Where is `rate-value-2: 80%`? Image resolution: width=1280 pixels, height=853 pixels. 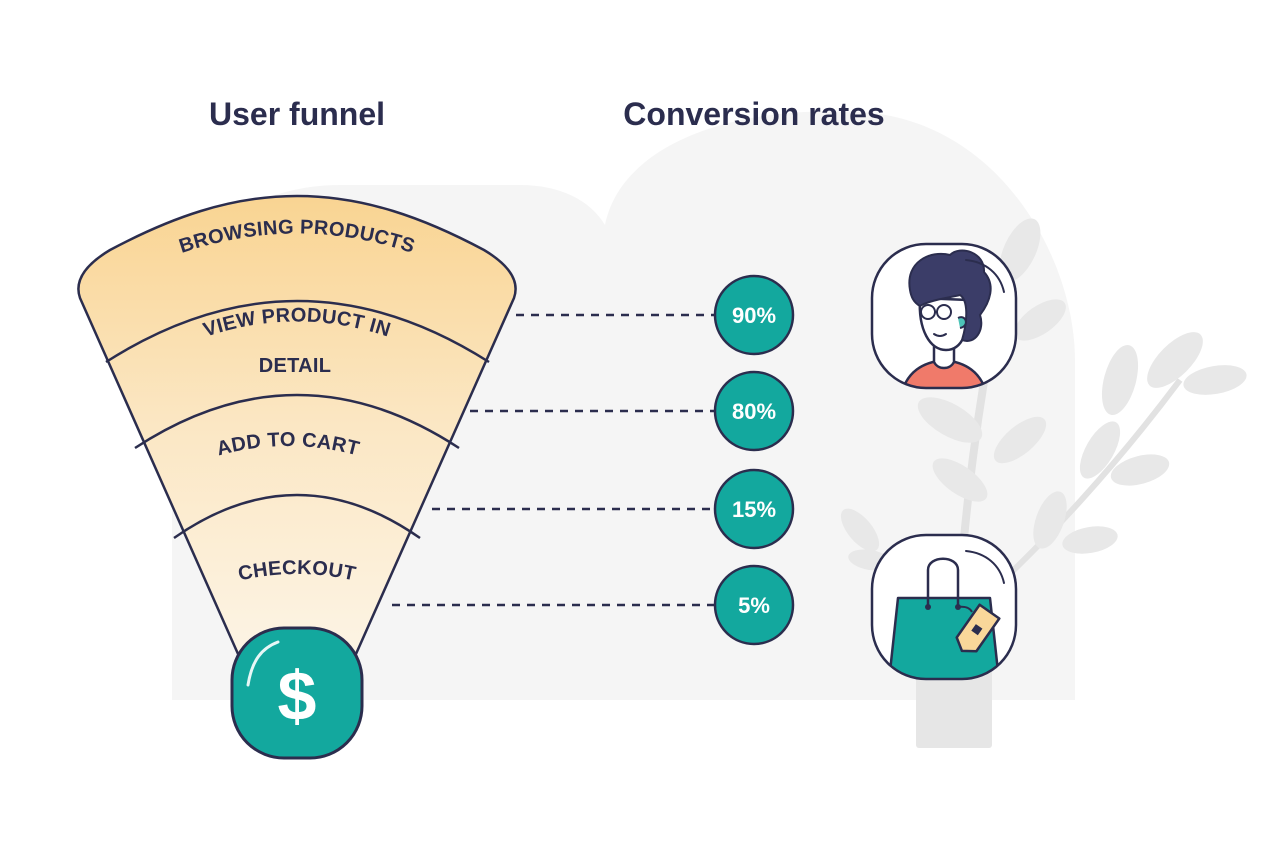
rate-value-2: 80% is located at coordinates (754, 411).